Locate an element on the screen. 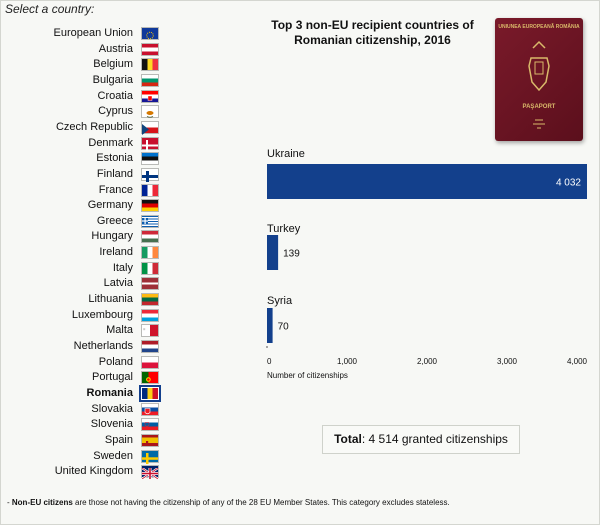 The image size is (600, 525). mt-flag-icon is located at coordinates (150, 331).